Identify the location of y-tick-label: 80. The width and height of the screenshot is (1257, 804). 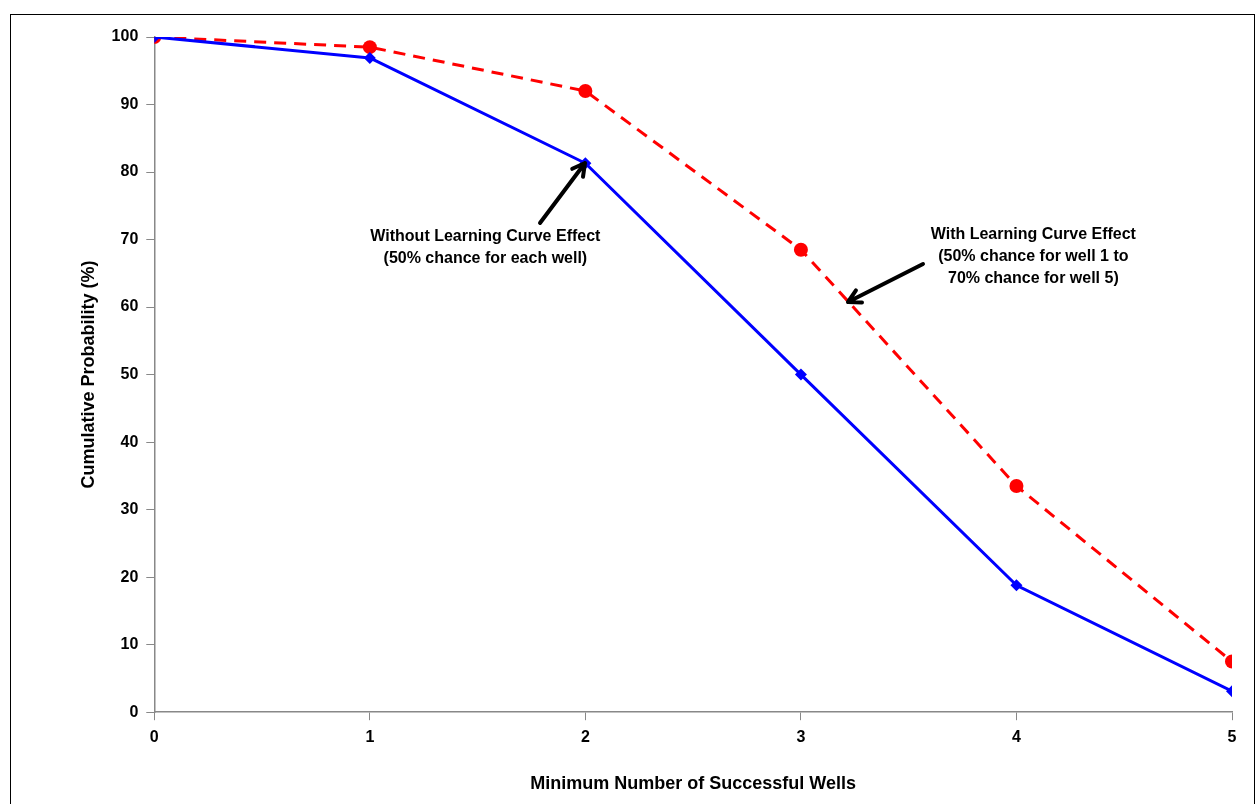
(129, 171).